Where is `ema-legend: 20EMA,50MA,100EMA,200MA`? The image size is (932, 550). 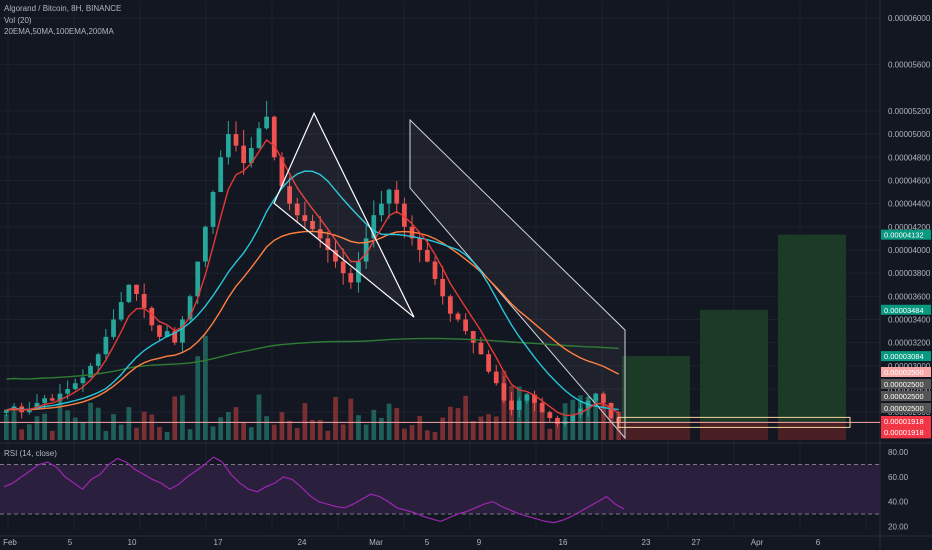 ema-legend: 20EMA,50MA,100EMA,200MA is located at coordinates (59, 31).